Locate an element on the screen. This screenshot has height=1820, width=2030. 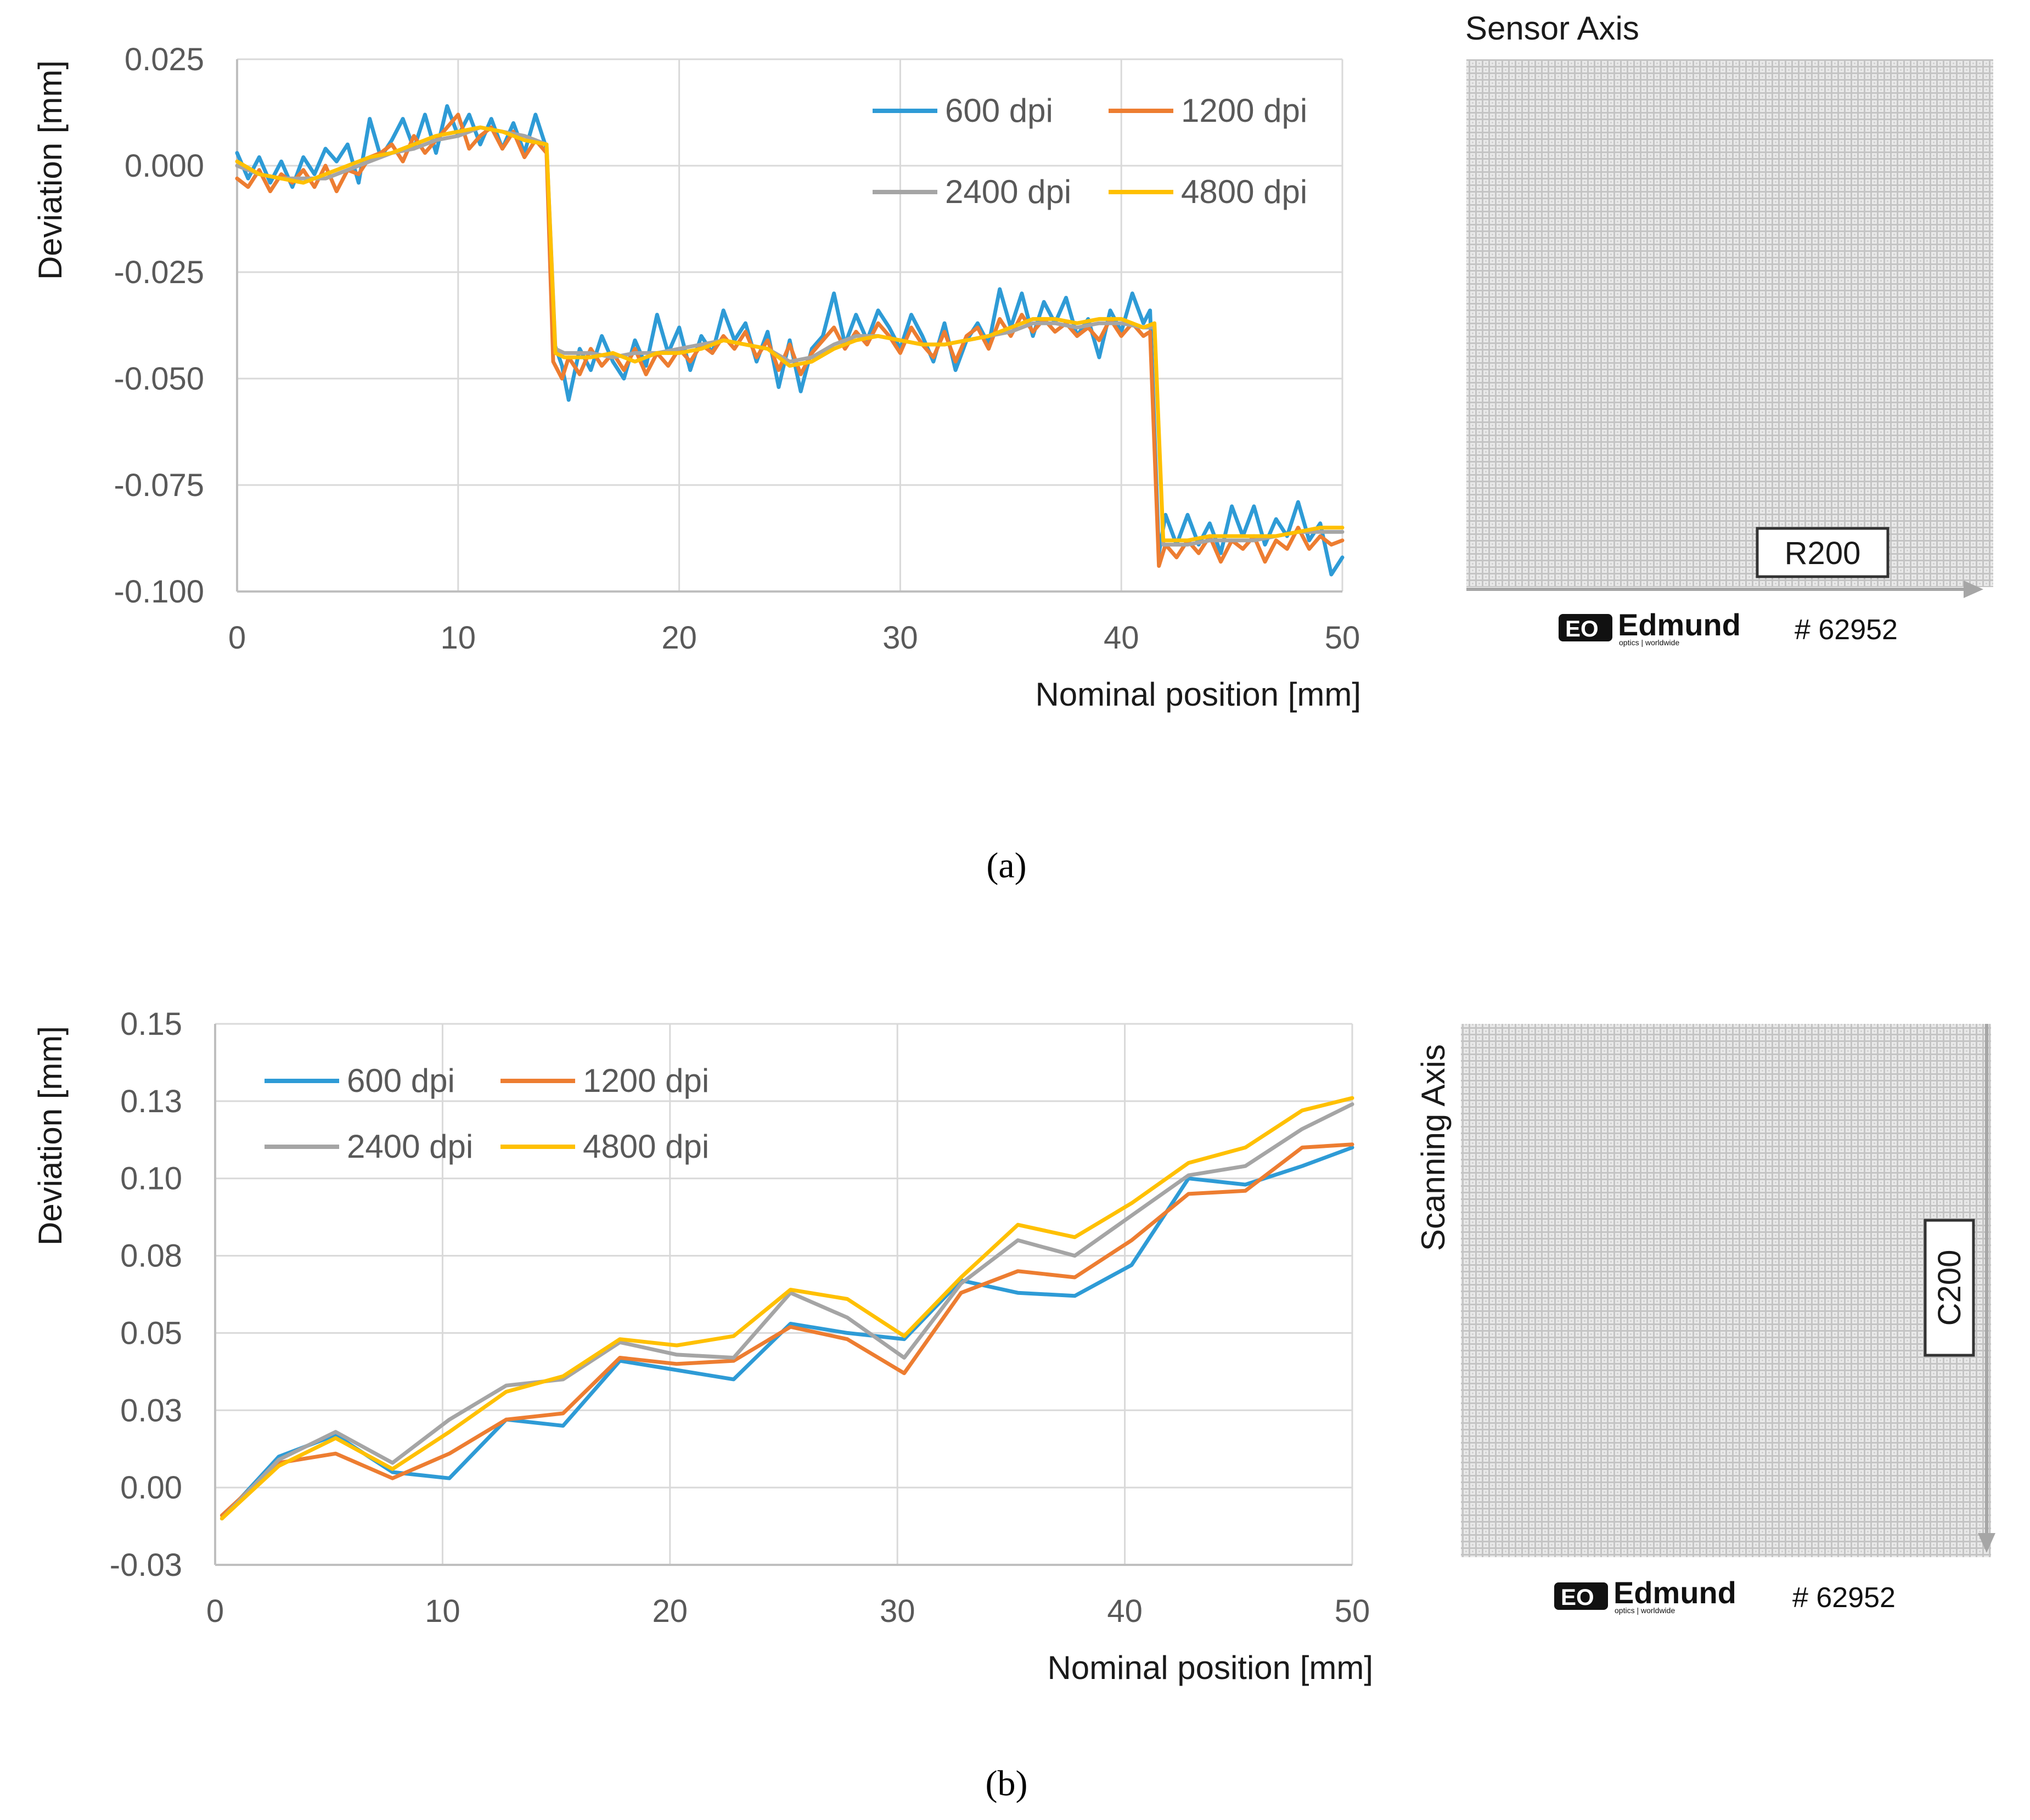
r200-label: R200 is located at coordinates (1823, 553).